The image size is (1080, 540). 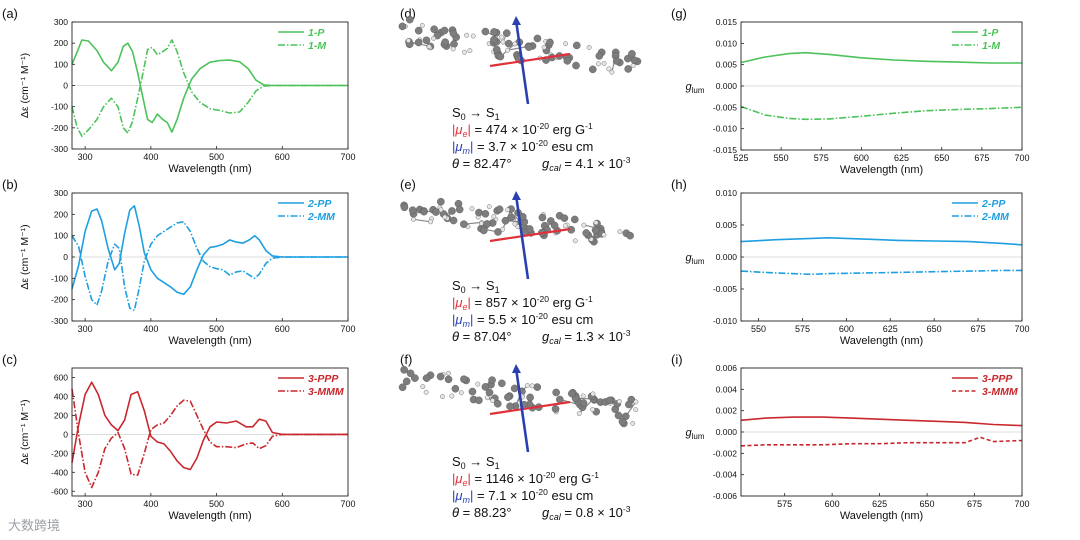 What do you see at coordinates (10, 184) in the screenshot?
I see `panel-label: (b)` at bounding box center [10, 184].